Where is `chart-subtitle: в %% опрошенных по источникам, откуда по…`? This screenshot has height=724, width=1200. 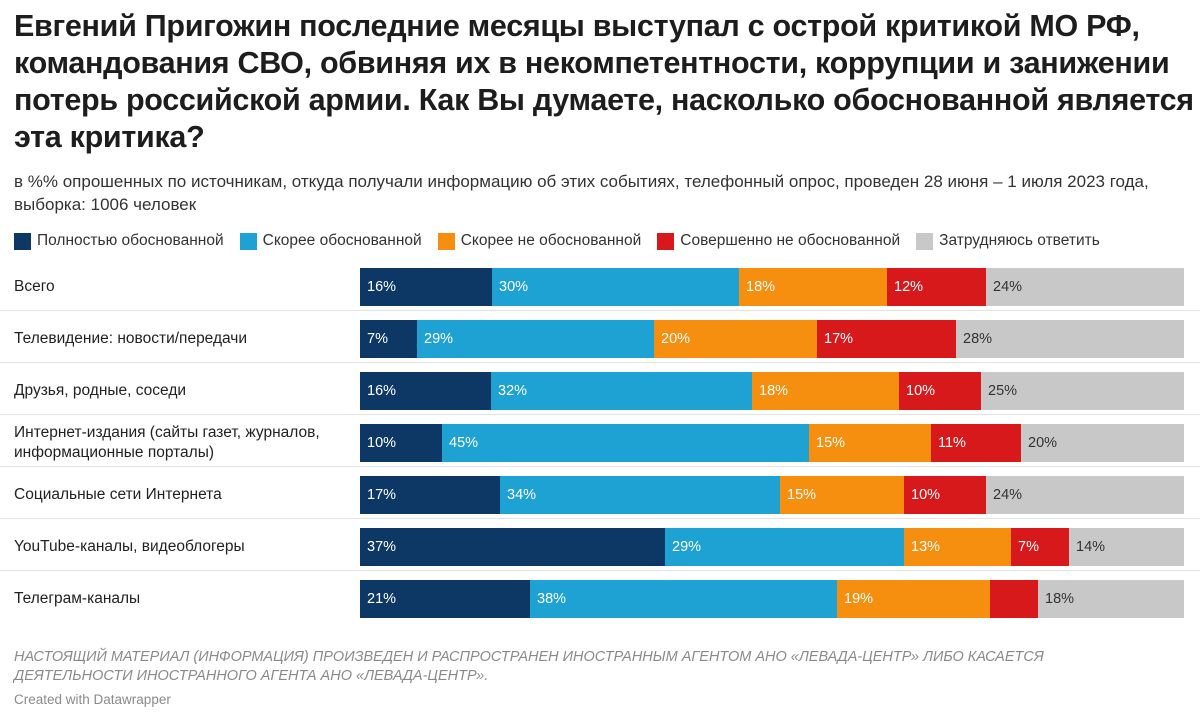 chart-subtitle: в %% опрошенных по источникам, откуда по… is located at coordinates (581, 193).